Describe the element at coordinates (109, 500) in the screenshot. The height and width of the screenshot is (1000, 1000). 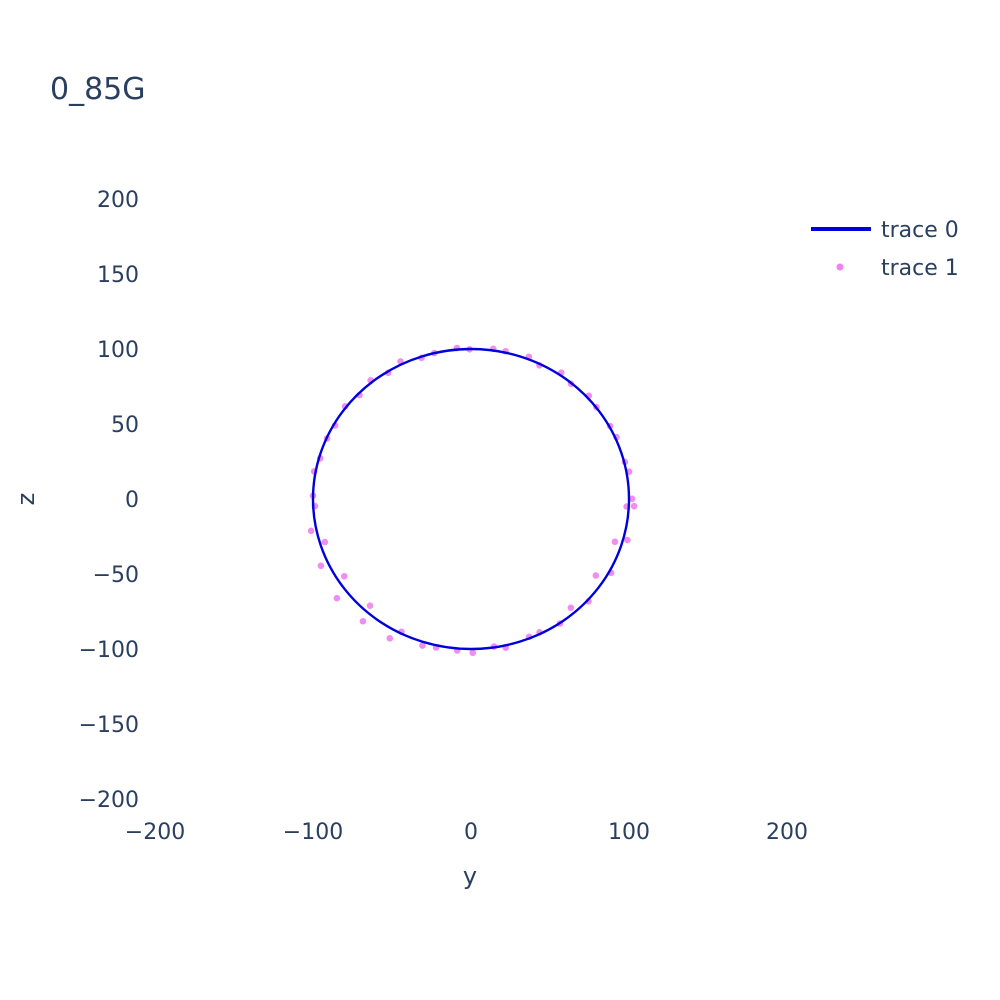
I see `y-axis-ticks: −200 −150 −100 −50 0 50 100 150 200` at that location.